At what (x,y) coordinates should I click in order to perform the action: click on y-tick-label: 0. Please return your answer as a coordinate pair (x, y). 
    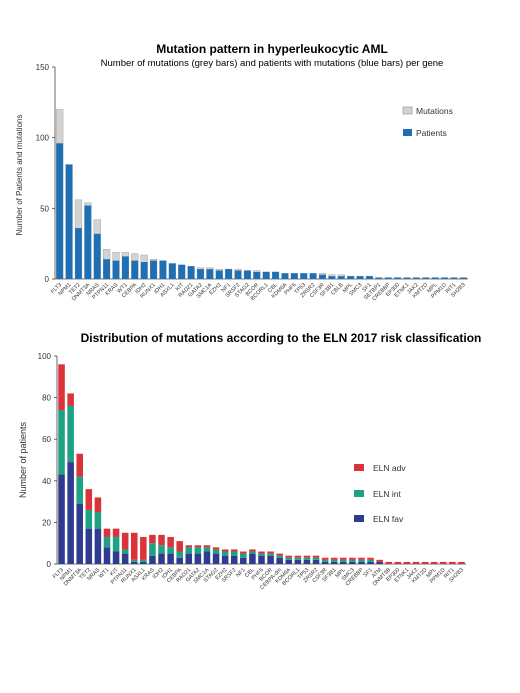
    Looking at the image, I should click on (49, 564).